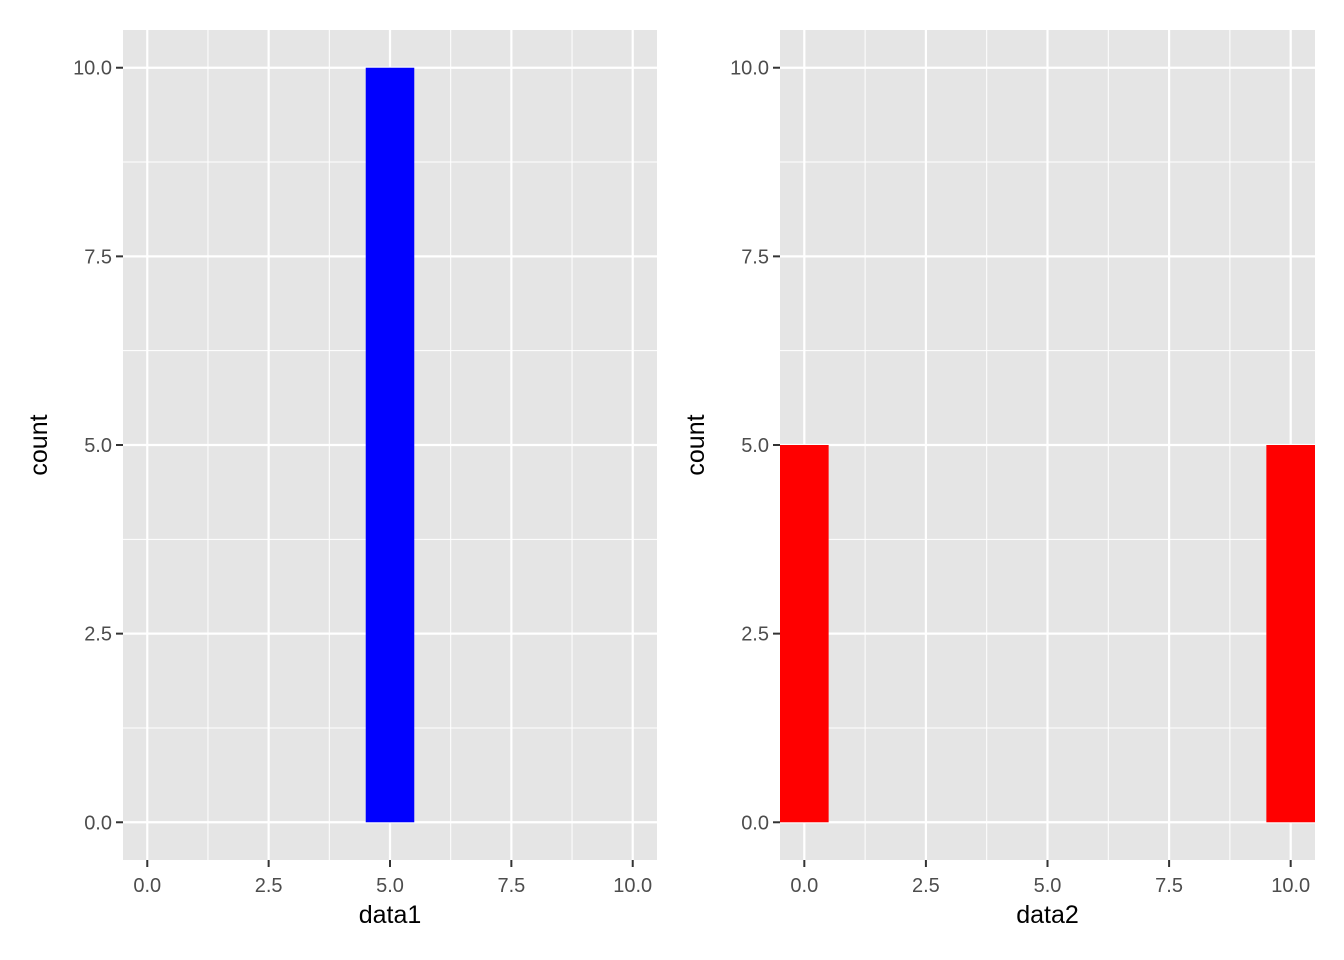  What do you see at coordinates (1047, 915) in the screenshot?
I see `x-axis-title: data2` at bounding box center [1047, 915].